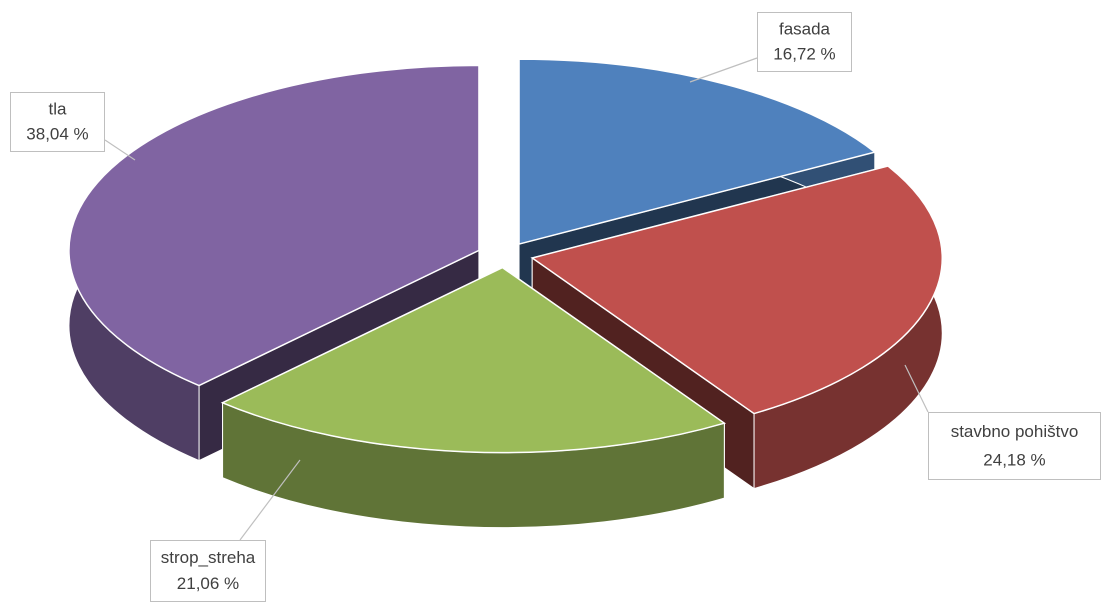  I want to click on category-label: stavbno pohištvo, so click(1015, 431).